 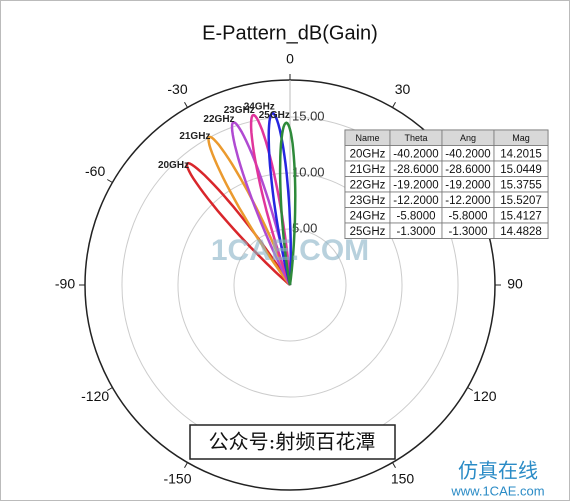 I want to click on cell-text: 15.3755, so click(x=521, y=185).